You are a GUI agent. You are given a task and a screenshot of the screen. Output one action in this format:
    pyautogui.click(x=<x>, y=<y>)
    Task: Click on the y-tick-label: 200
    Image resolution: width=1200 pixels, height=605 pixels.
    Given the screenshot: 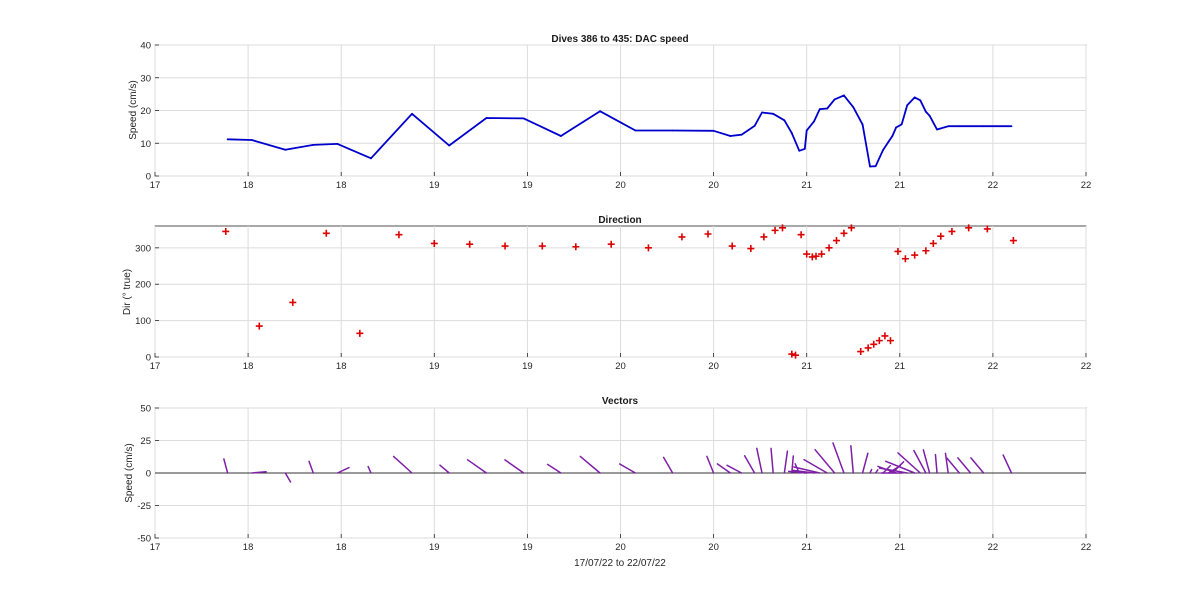 What is the action you would take?
    pyautogui.click(x=143, y=285)
    